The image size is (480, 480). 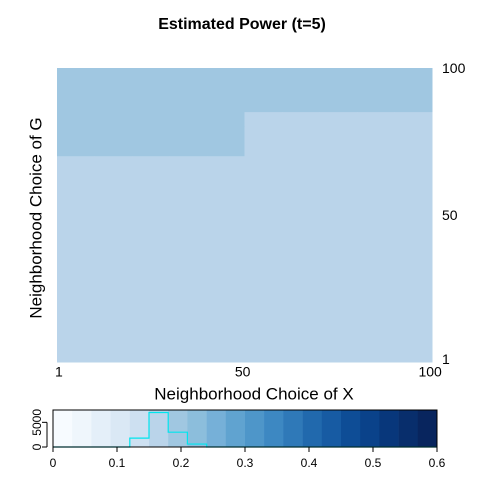 I want to click on colorbar-tick-label: 0.5, so click(x=373, y=463).